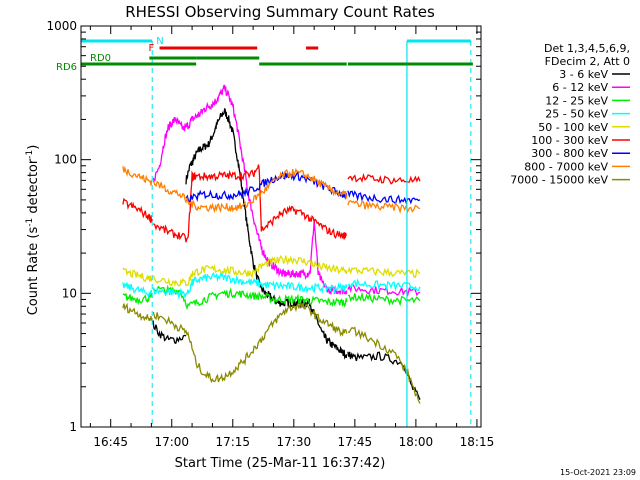 The height and width of the screenshot is (480, 640). I want to click on y-axis-label: Count Rate (s-1 detector-1), so click(33, 230).